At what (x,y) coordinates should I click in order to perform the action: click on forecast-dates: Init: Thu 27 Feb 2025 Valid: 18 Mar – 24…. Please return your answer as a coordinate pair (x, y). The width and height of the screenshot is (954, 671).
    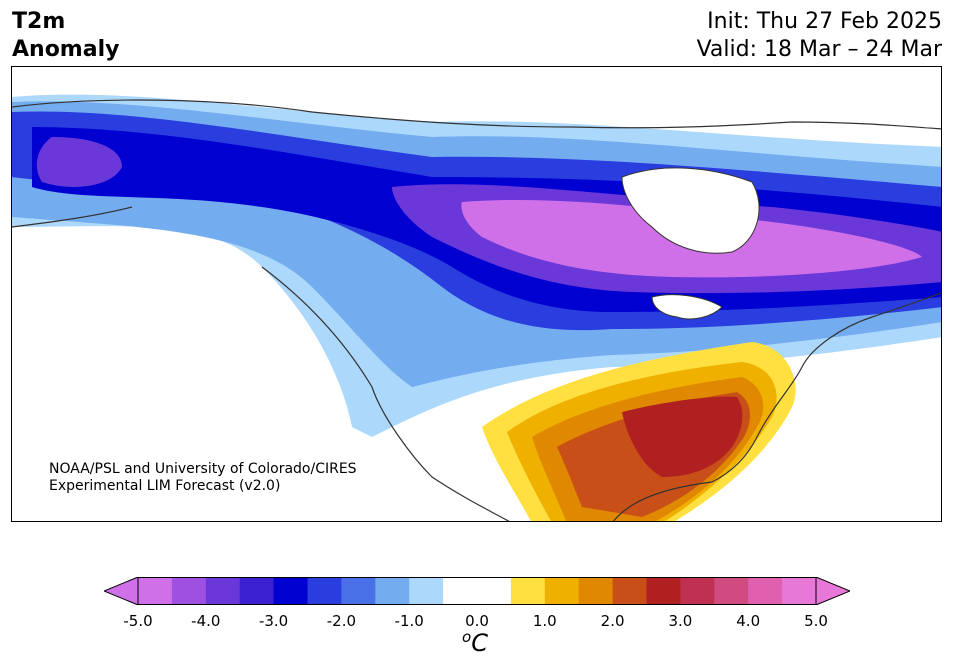
    Looking at the image, I should click on (819, 36).